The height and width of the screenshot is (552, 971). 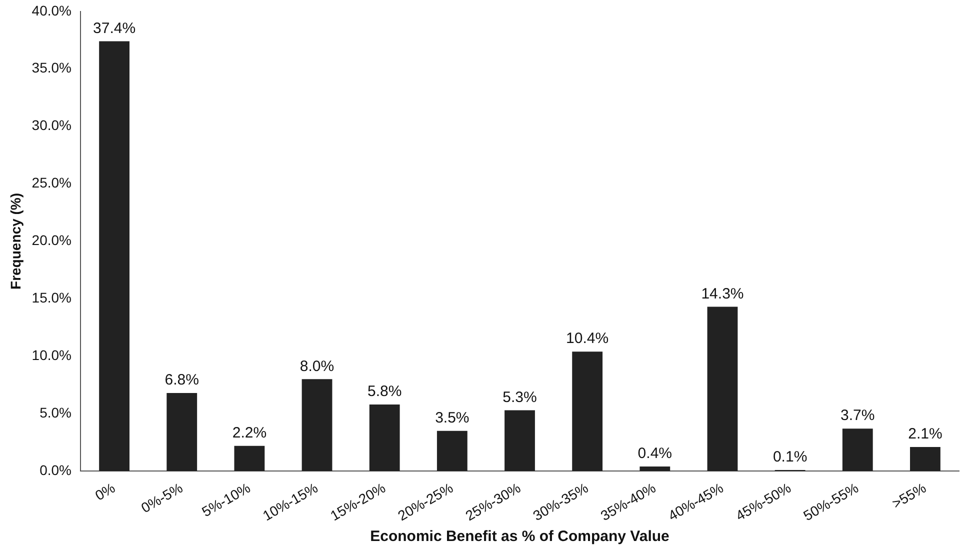 What do you see at coordinates (909, 495) in the screenshot?
I see `x-tick-label: >55%` at bounding box center [909, 495].